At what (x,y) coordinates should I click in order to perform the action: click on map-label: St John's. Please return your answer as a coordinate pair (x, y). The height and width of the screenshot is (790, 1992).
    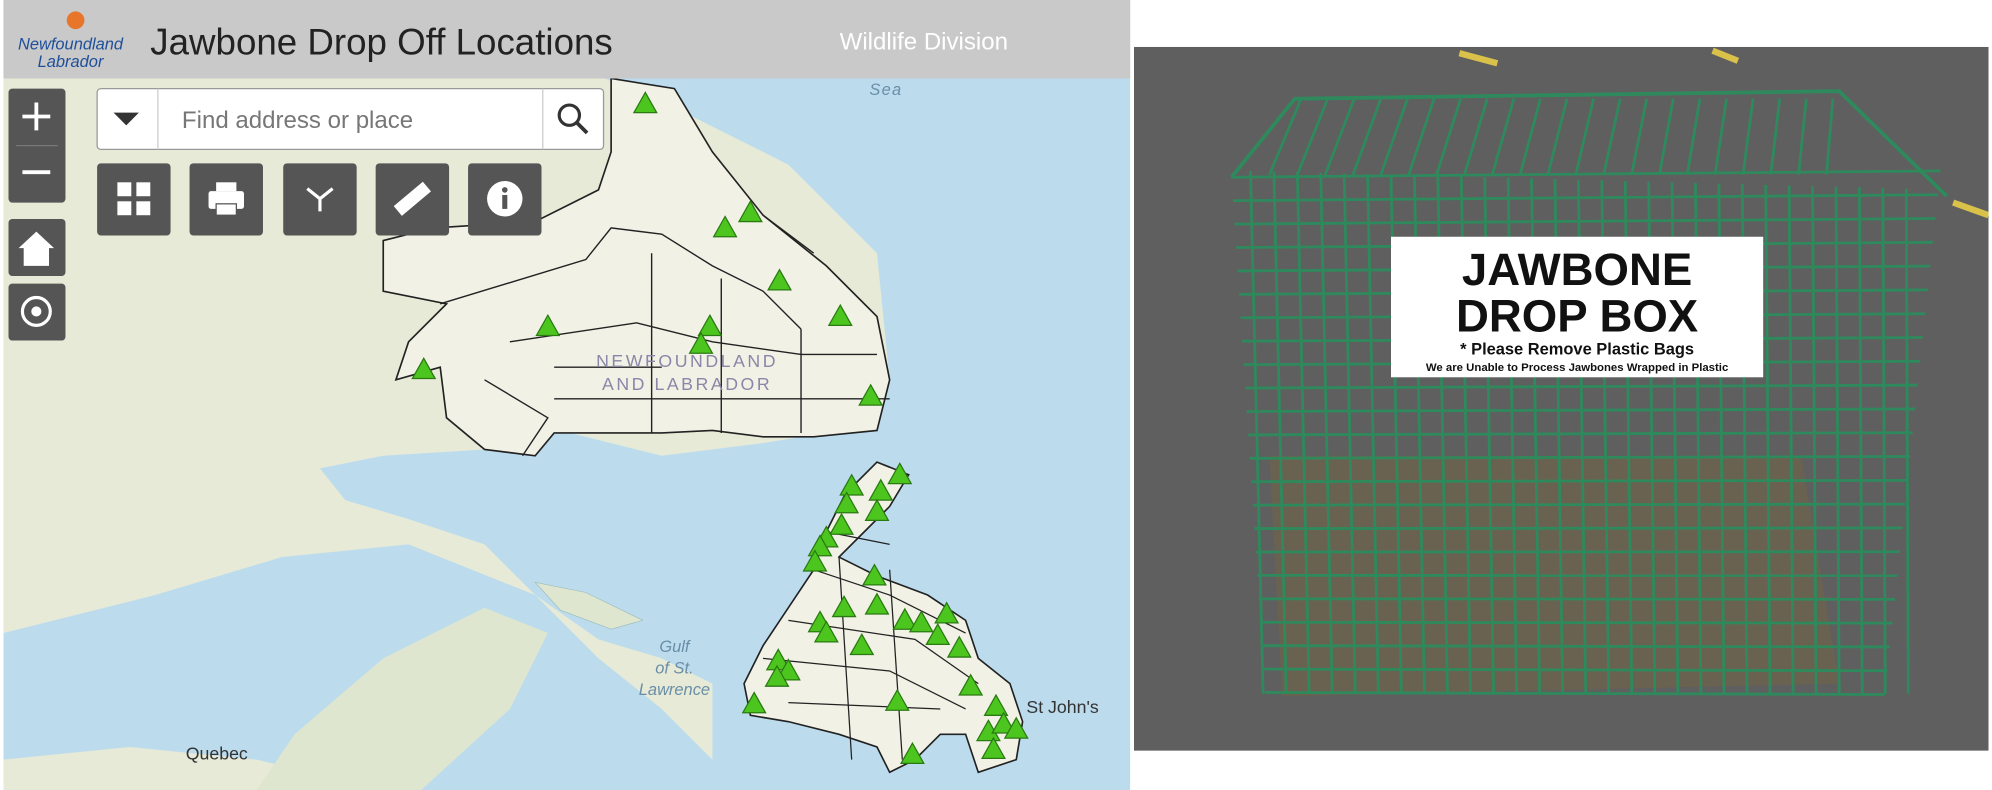
    Looking at the image, I should click on (1062, 707).